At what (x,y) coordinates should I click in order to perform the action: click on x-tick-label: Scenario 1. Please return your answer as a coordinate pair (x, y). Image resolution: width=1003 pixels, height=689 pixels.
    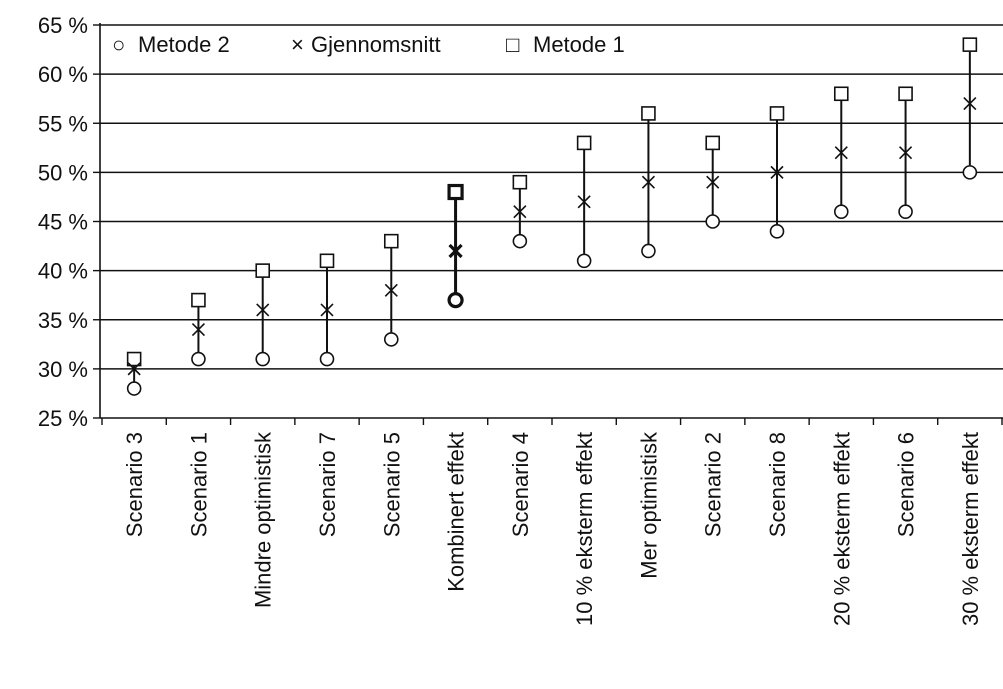
    Looking at the image, I should click on (198, 484).